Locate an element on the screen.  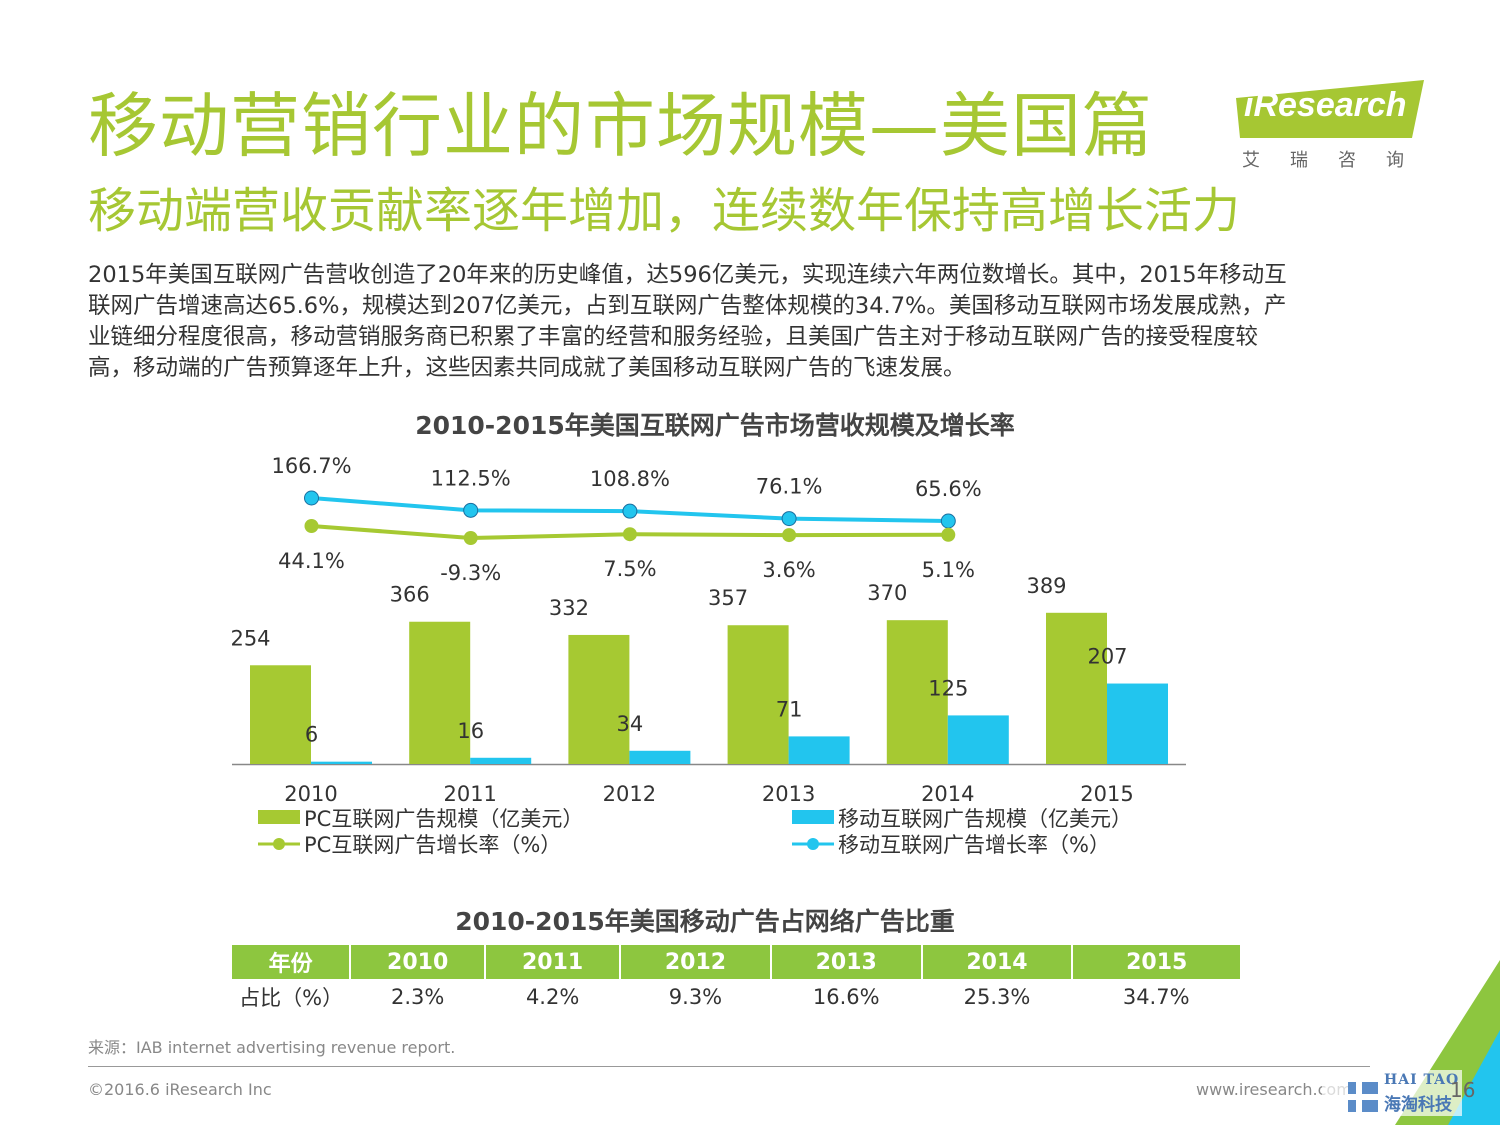
label-pc-growth-2011: 44.1% is located at coordinates (311, 561).